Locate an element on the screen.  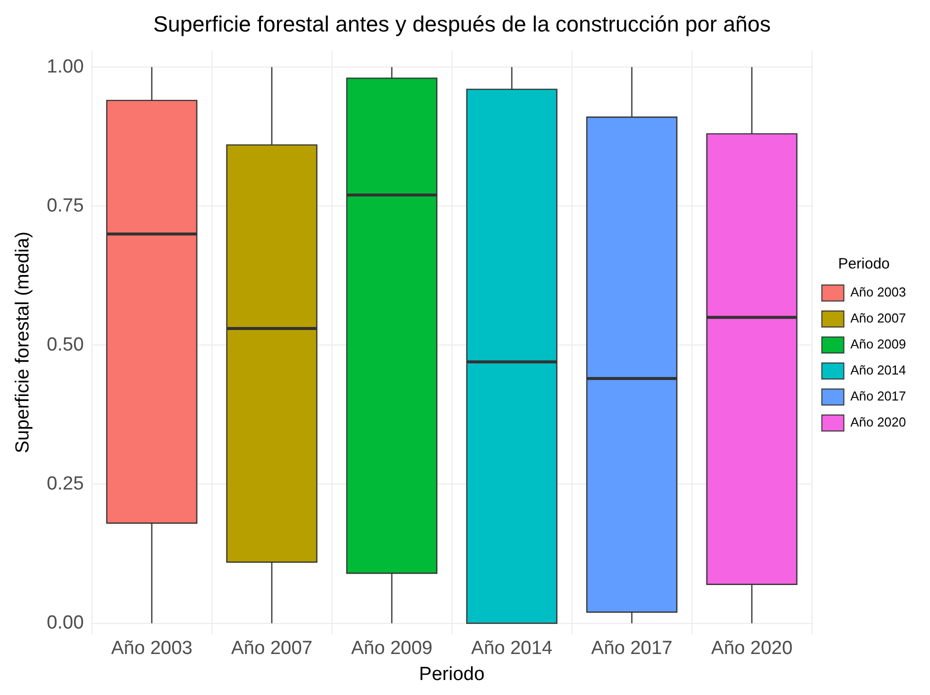
y-tick-label: 0.00 is located at coordinates (65, 623).